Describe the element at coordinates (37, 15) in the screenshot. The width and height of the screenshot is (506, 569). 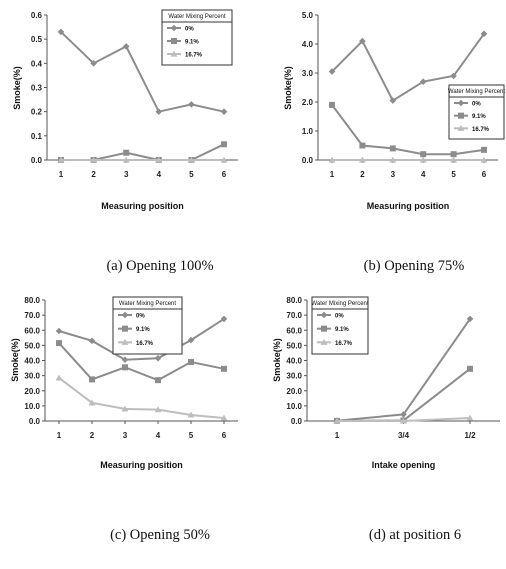
I see `y-tick-label: 0.6` at that location.